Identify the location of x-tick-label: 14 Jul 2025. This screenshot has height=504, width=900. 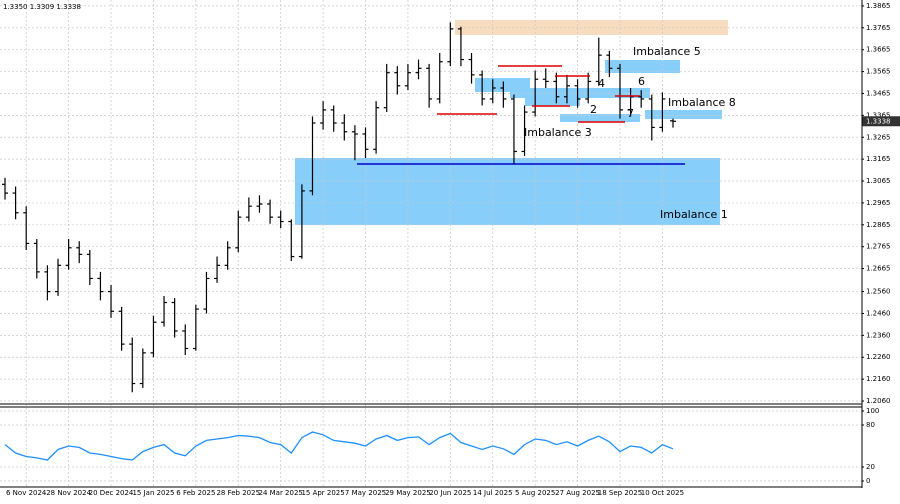
(493, 493).